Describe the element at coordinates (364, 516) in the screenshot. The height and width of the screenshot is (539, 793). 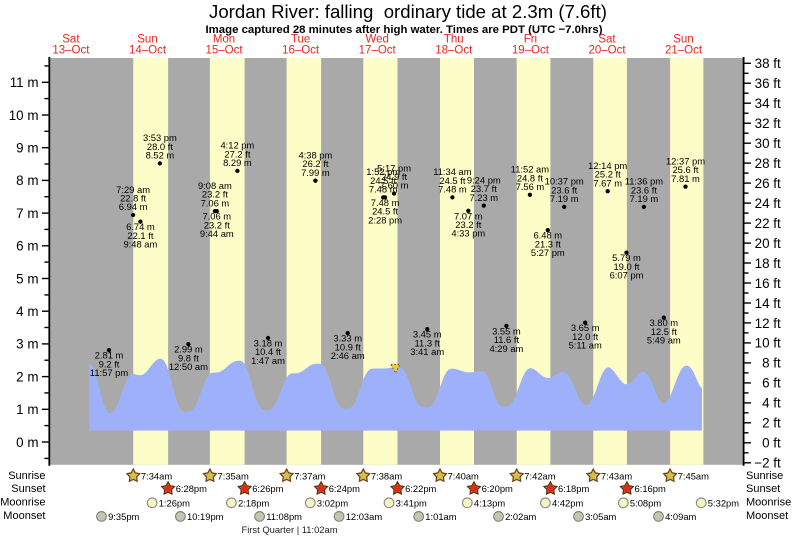
I see `svg-text: 12:03am` at that location.